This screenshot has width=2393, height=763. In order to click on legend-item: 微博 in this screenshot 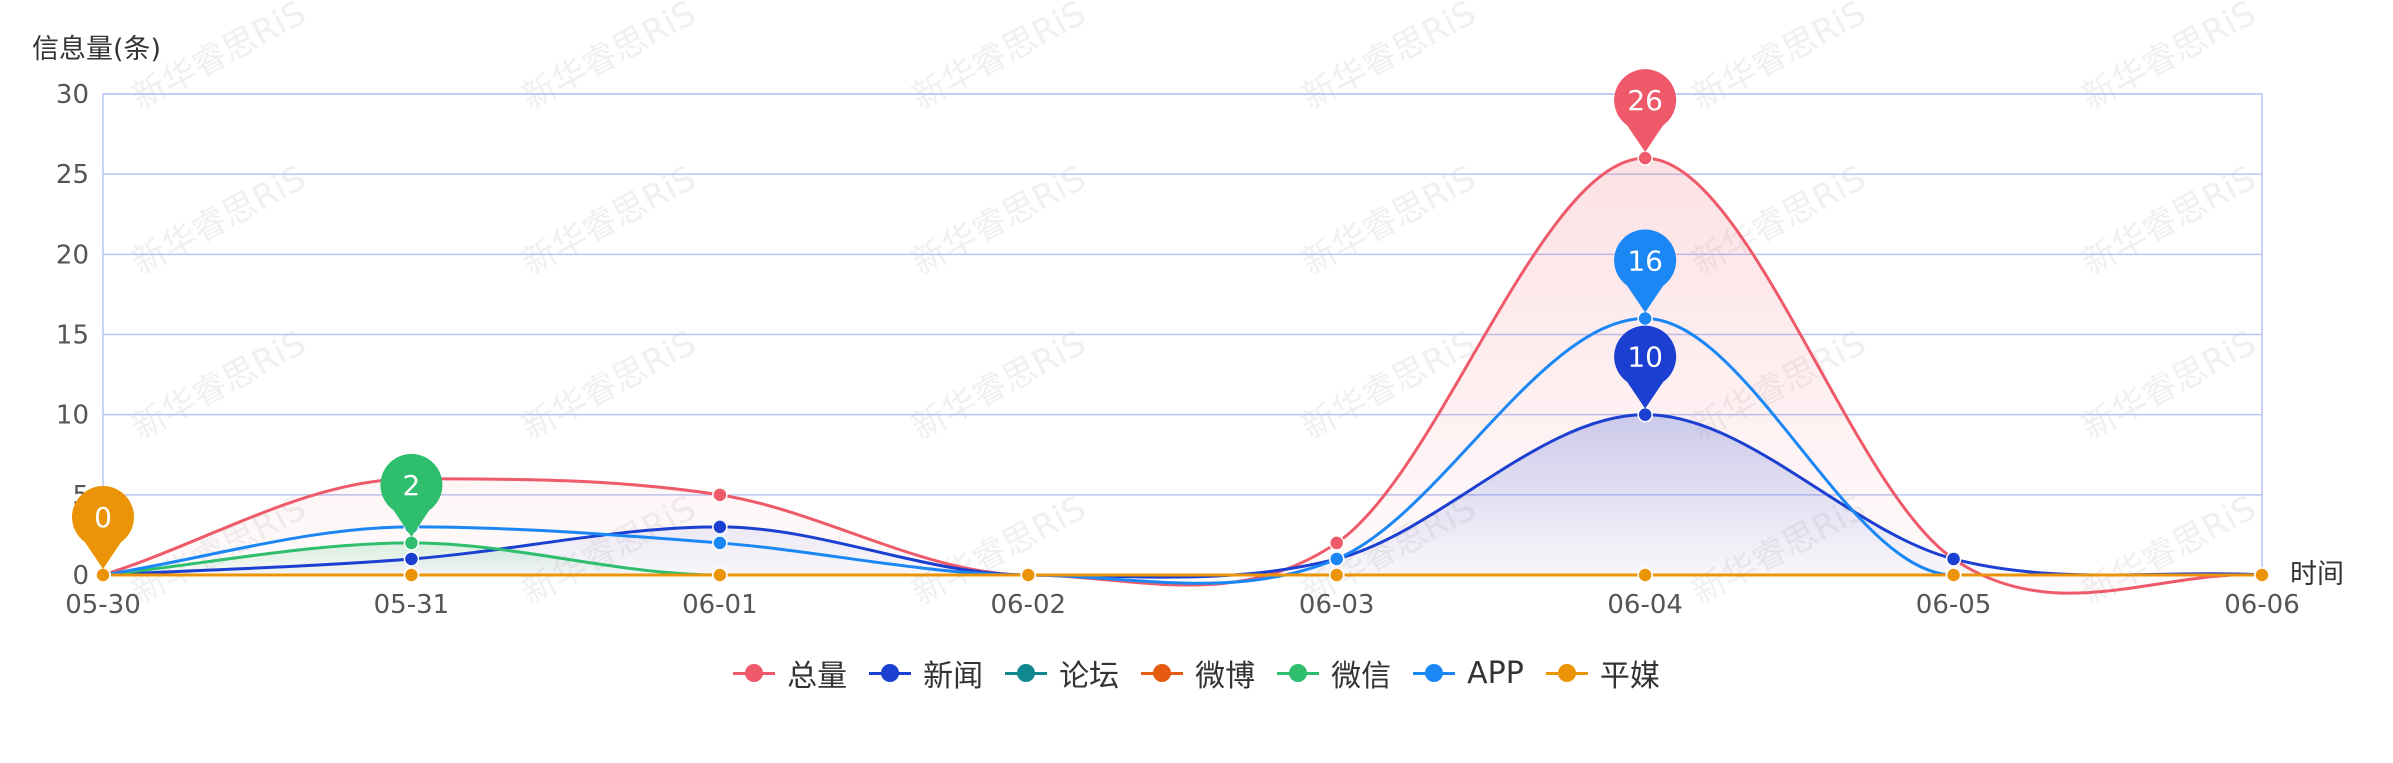, I will do `click(1198, 673)`.